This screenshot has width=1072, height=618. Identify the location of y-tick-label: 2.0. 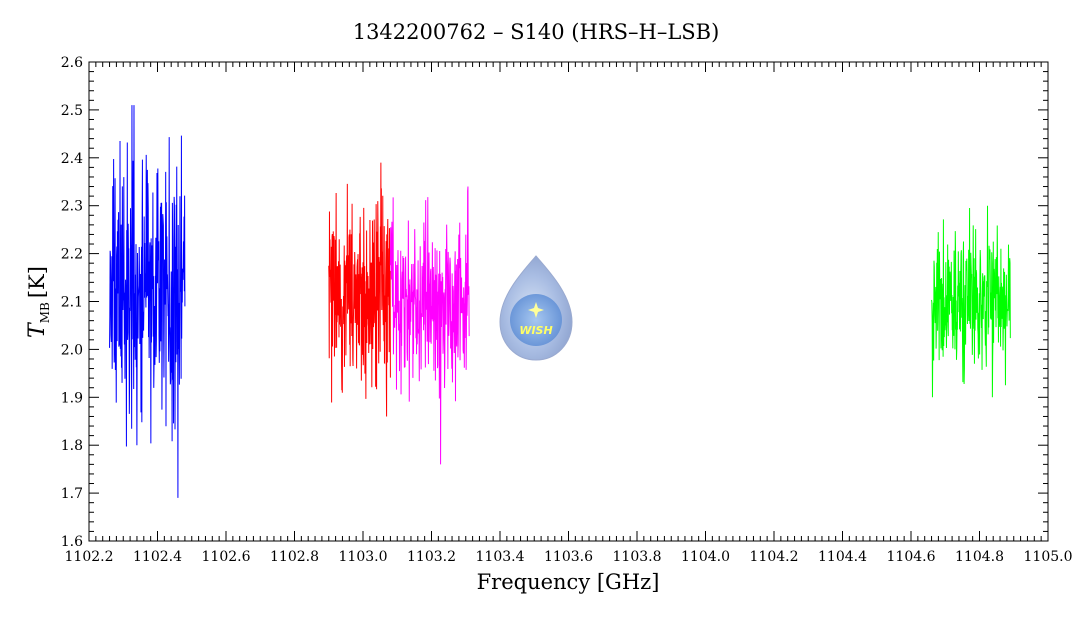
(72, 350).